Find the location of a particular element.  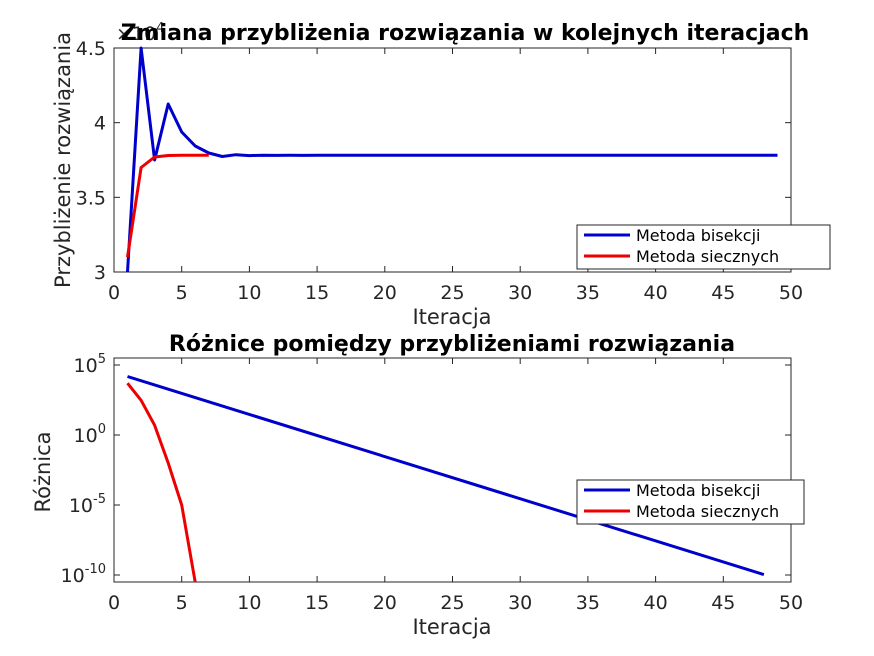

y-tick-label: 10⁻⁵ is located at coordinates (87, 504).